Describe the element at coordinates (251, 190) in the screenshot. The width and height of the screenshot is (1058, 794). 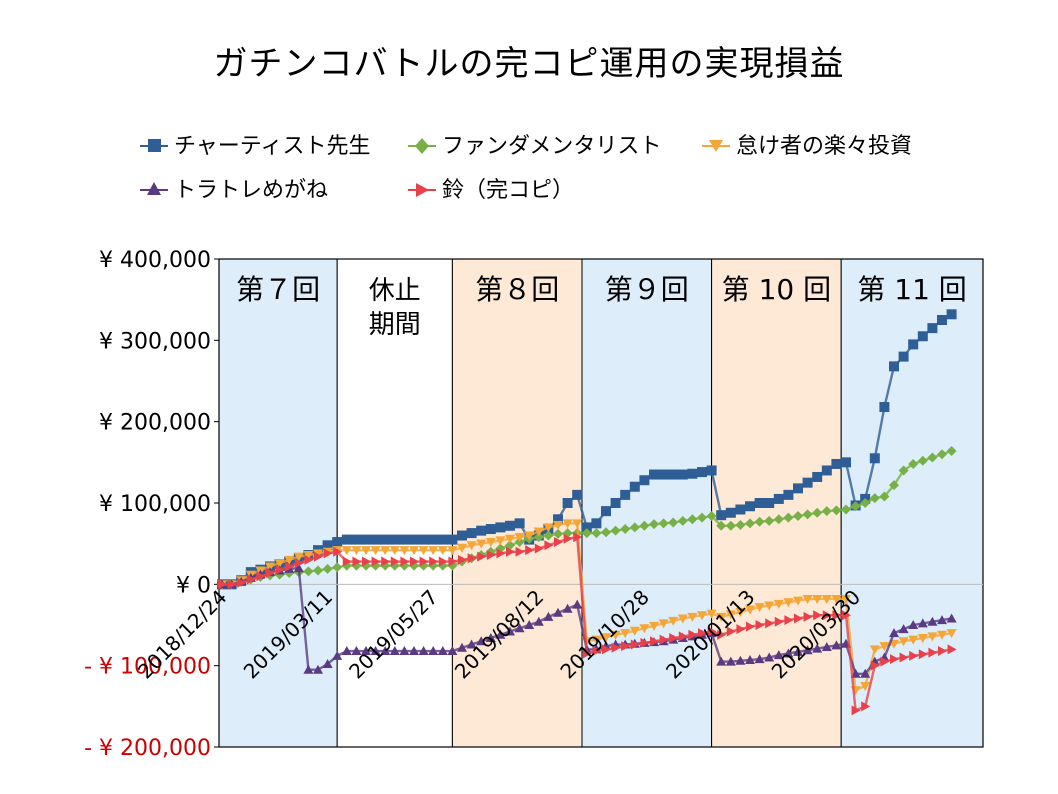
I see `legend-label: トラトレめがね` at that location.